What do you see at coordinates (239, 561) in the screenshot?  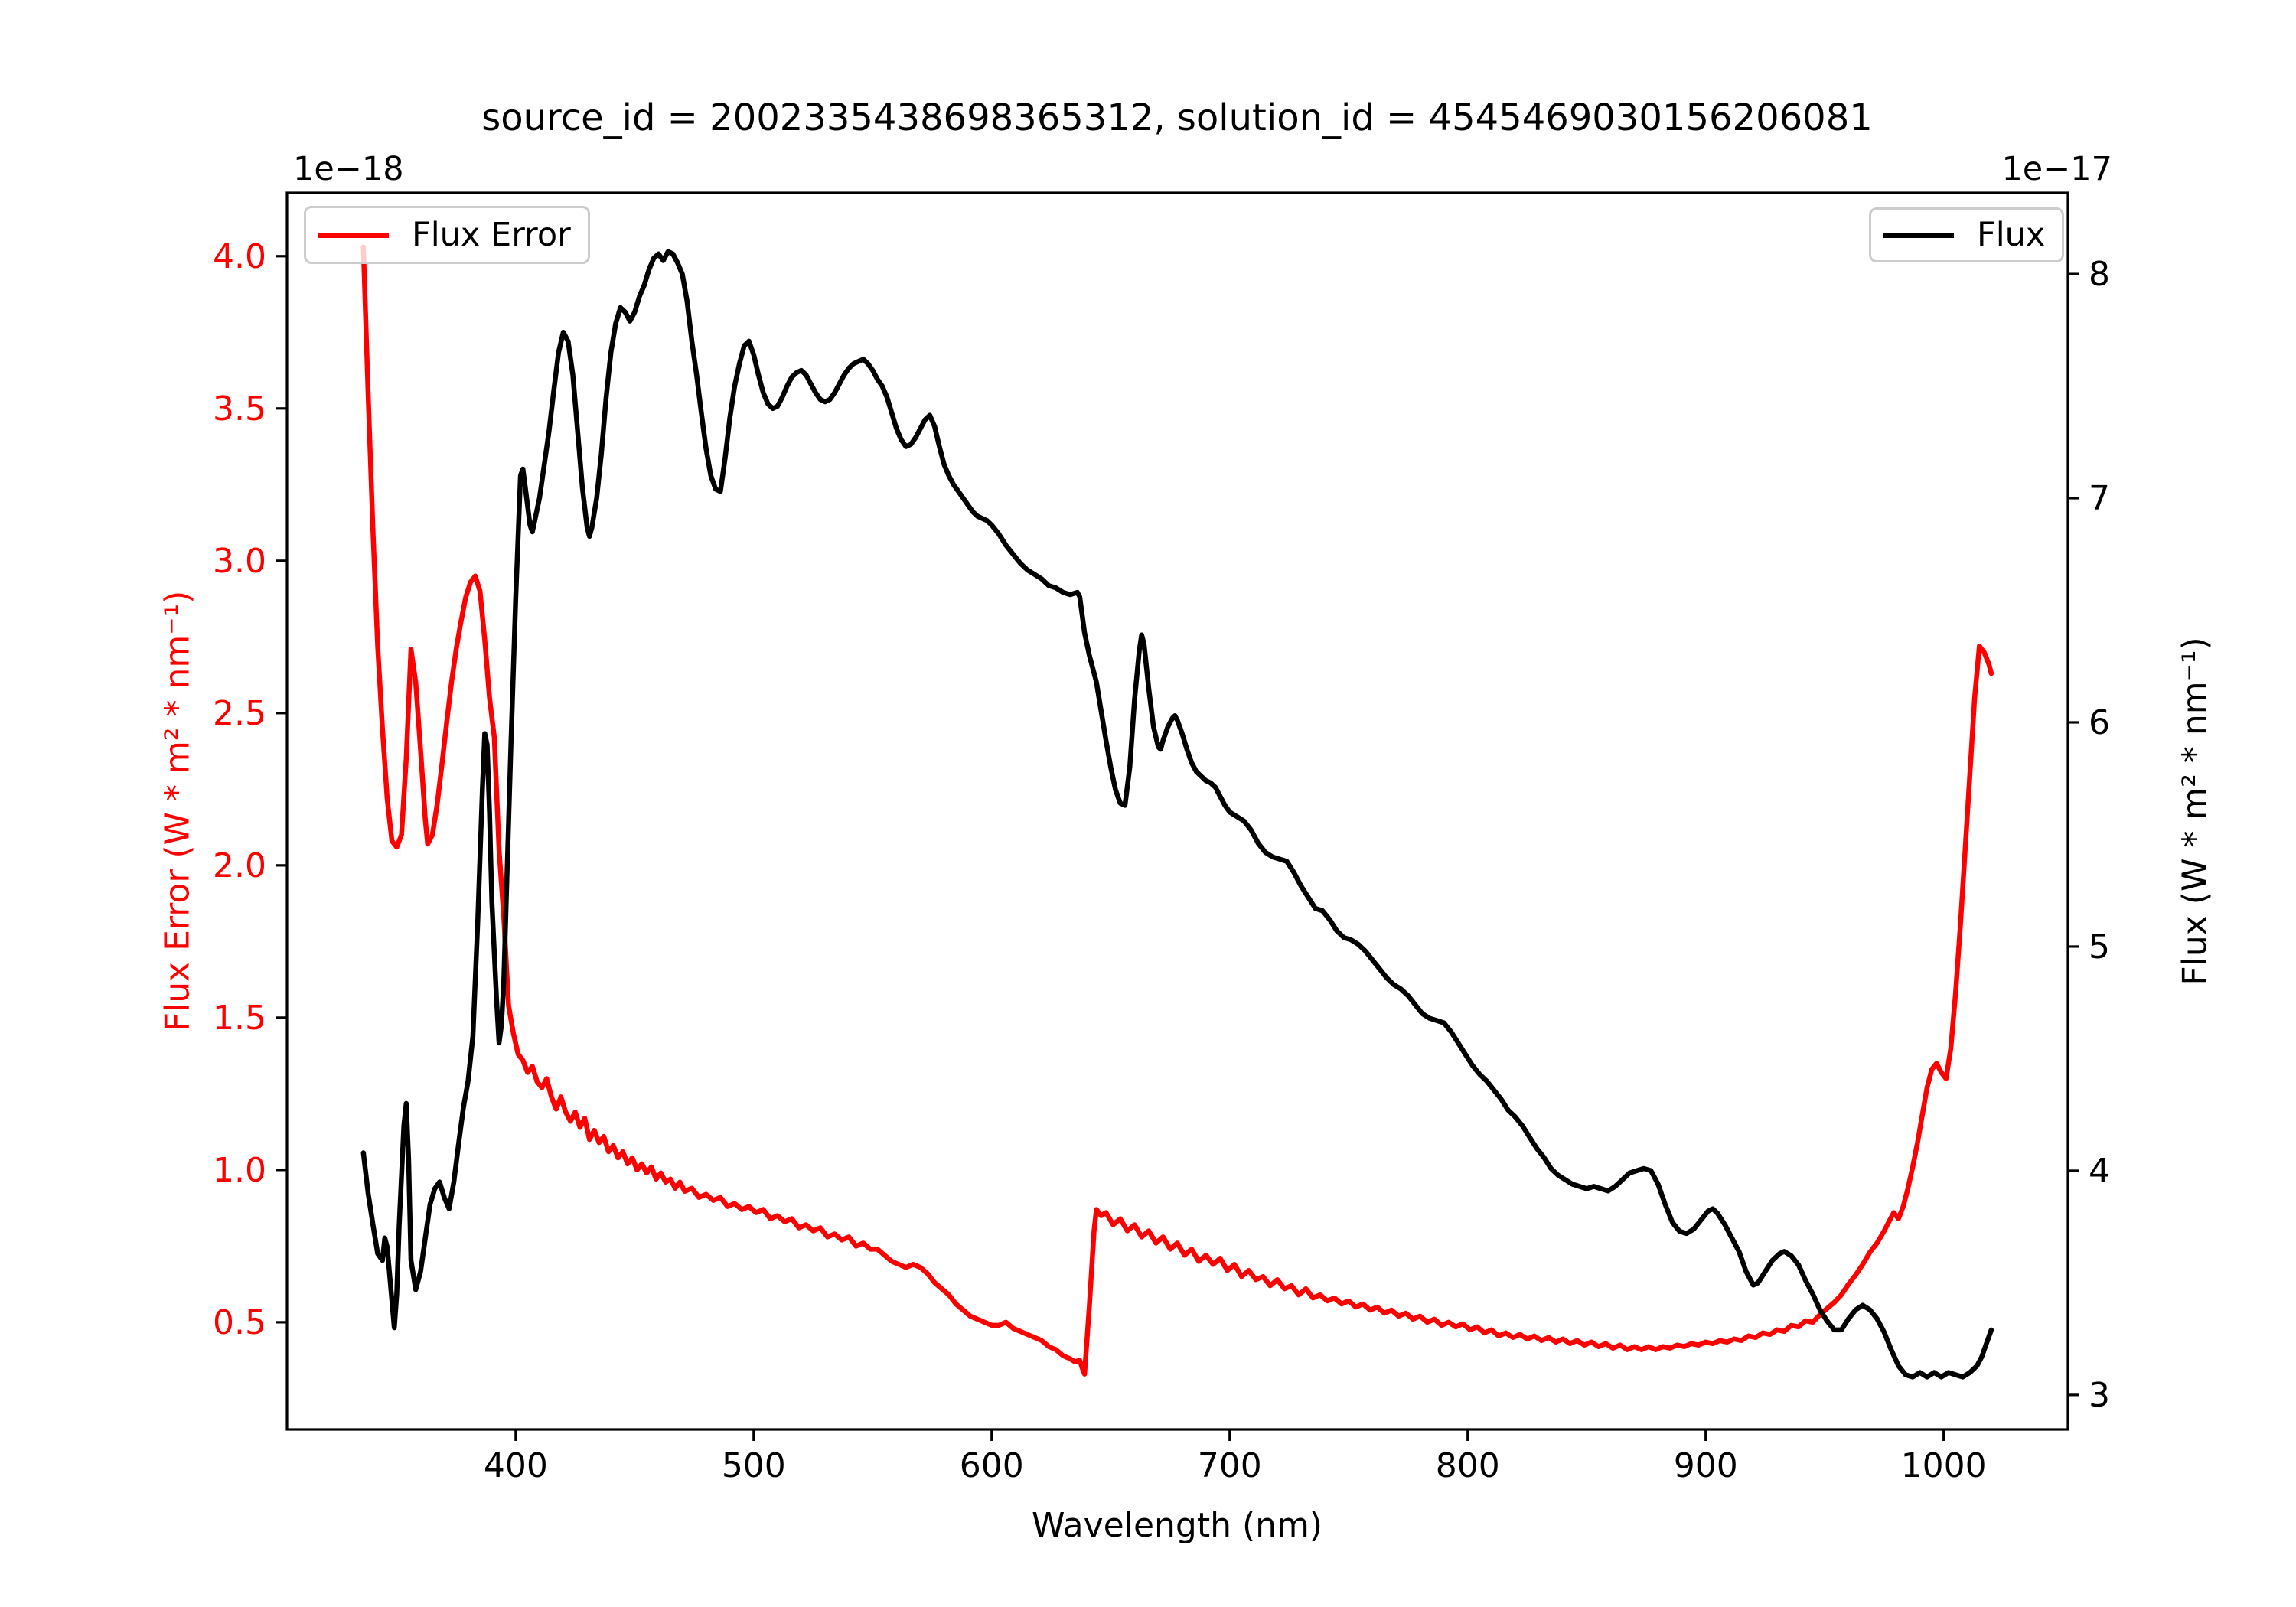 I see `left-y-tick-label: 3.0` at bounding box center [239, 561].